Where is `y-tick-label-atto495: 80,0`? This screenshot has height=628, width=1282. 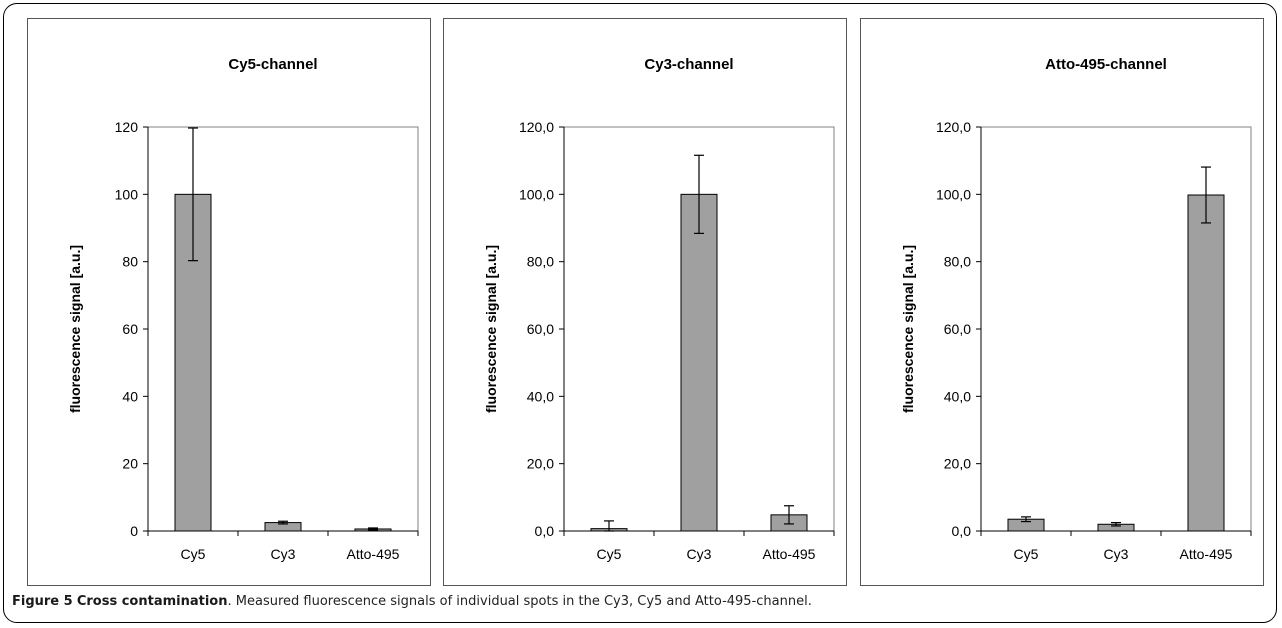 y-tick-label-atto495: 80,0 is located at coordinates (957, 262).